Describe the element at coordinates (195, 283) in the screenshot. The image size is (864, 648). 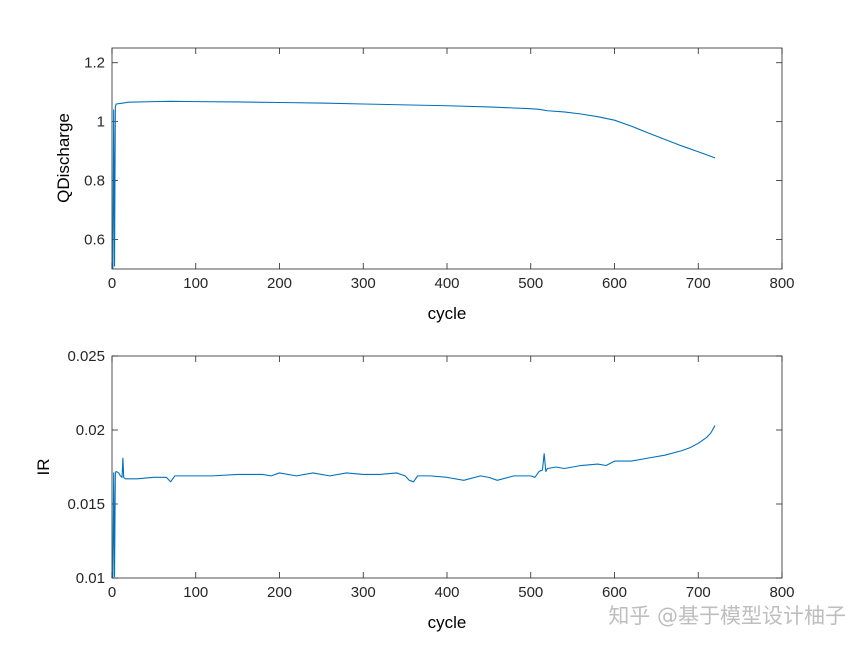
I see `top-xtick-label: 100` at that location.